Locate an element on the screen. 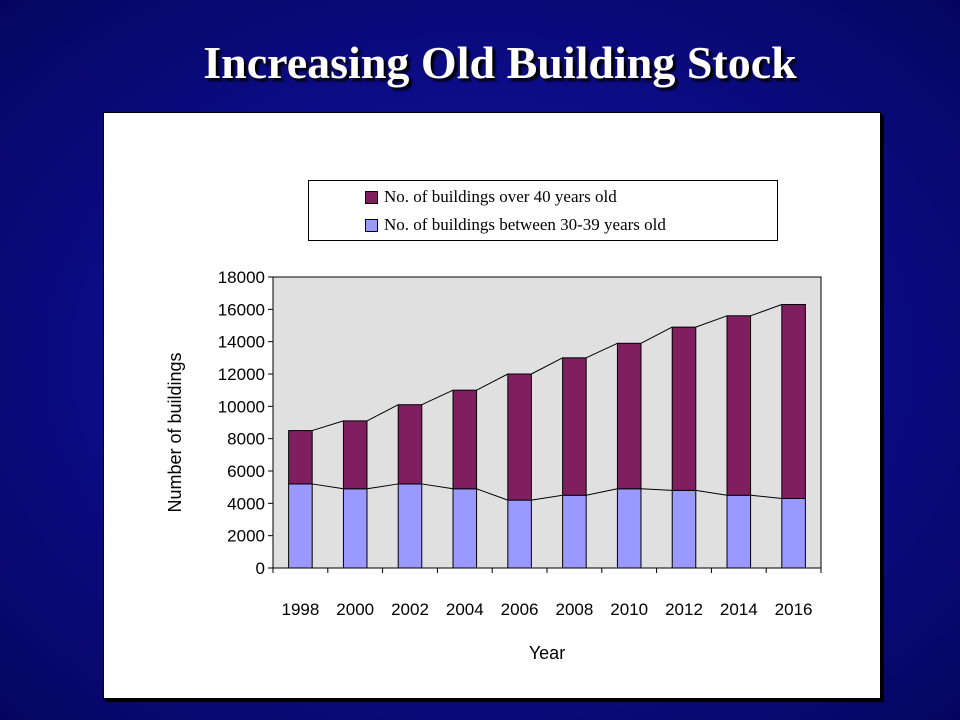  y-tick-label: 18000 is located at coordinates (241, 277).